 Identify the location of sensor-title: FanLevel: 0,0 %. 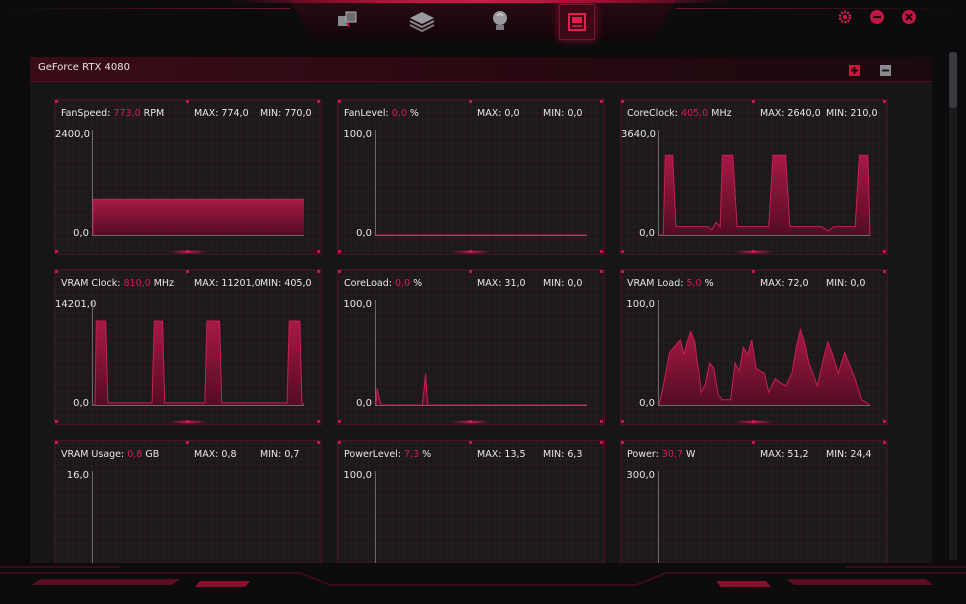
(381, 113).